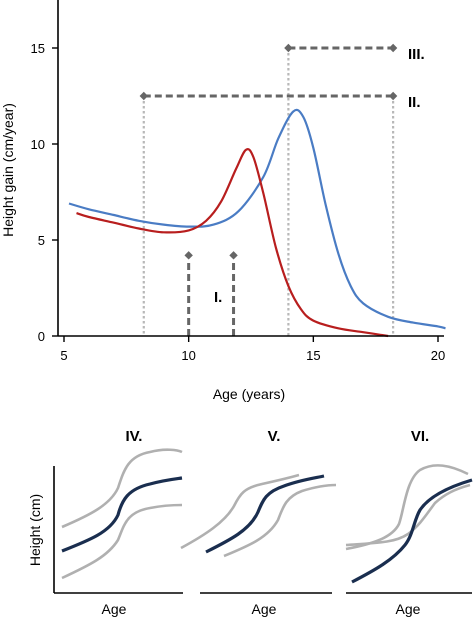 This screenshot has width=474, height=619. Describe the element at coordinates (249, 394) in the screenshot. I see `x-axis-label: Age (years)` at that location.